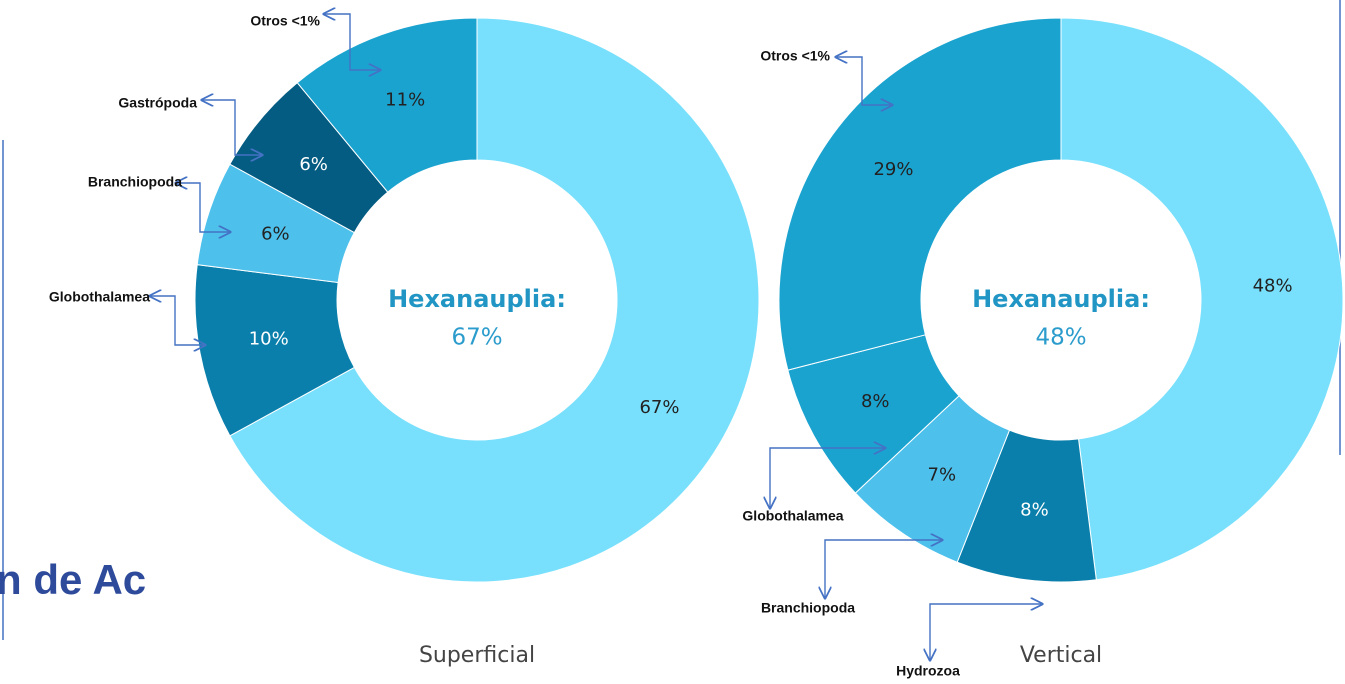 The width and height of the screenshot is (1345, 684). Describe the element at coordinates (477, 655) in the screenshot. I see `chart-title: Superficial` at that location.